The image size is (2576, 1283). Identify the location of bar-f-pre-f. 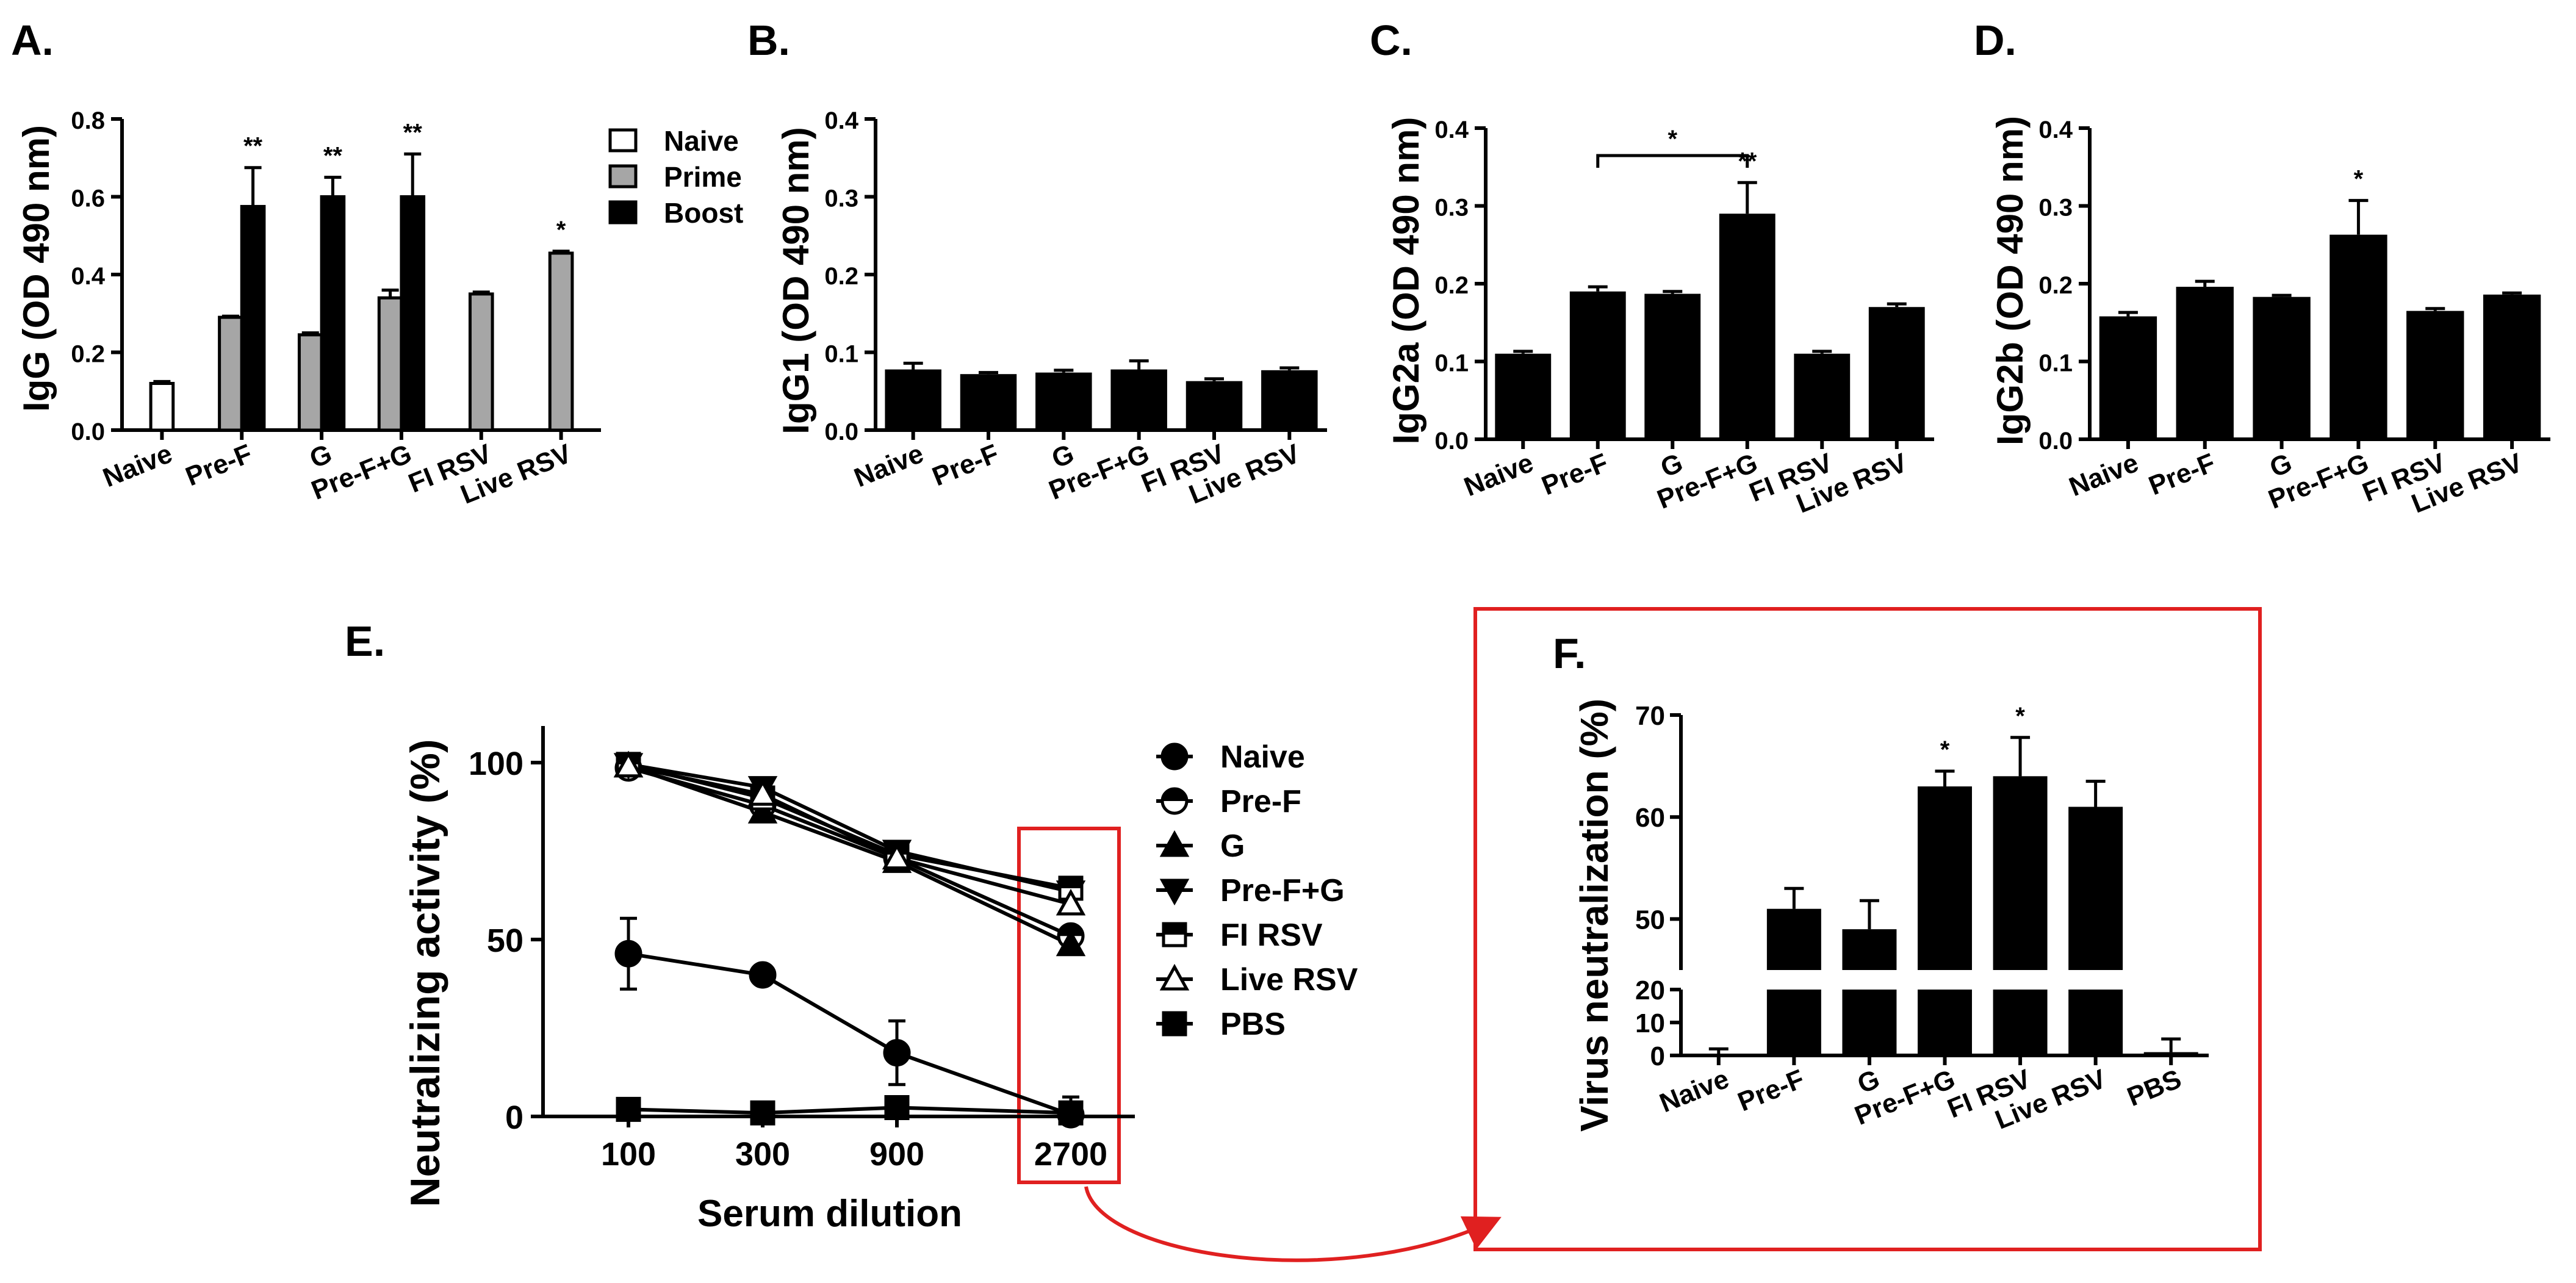
(1793, 982).